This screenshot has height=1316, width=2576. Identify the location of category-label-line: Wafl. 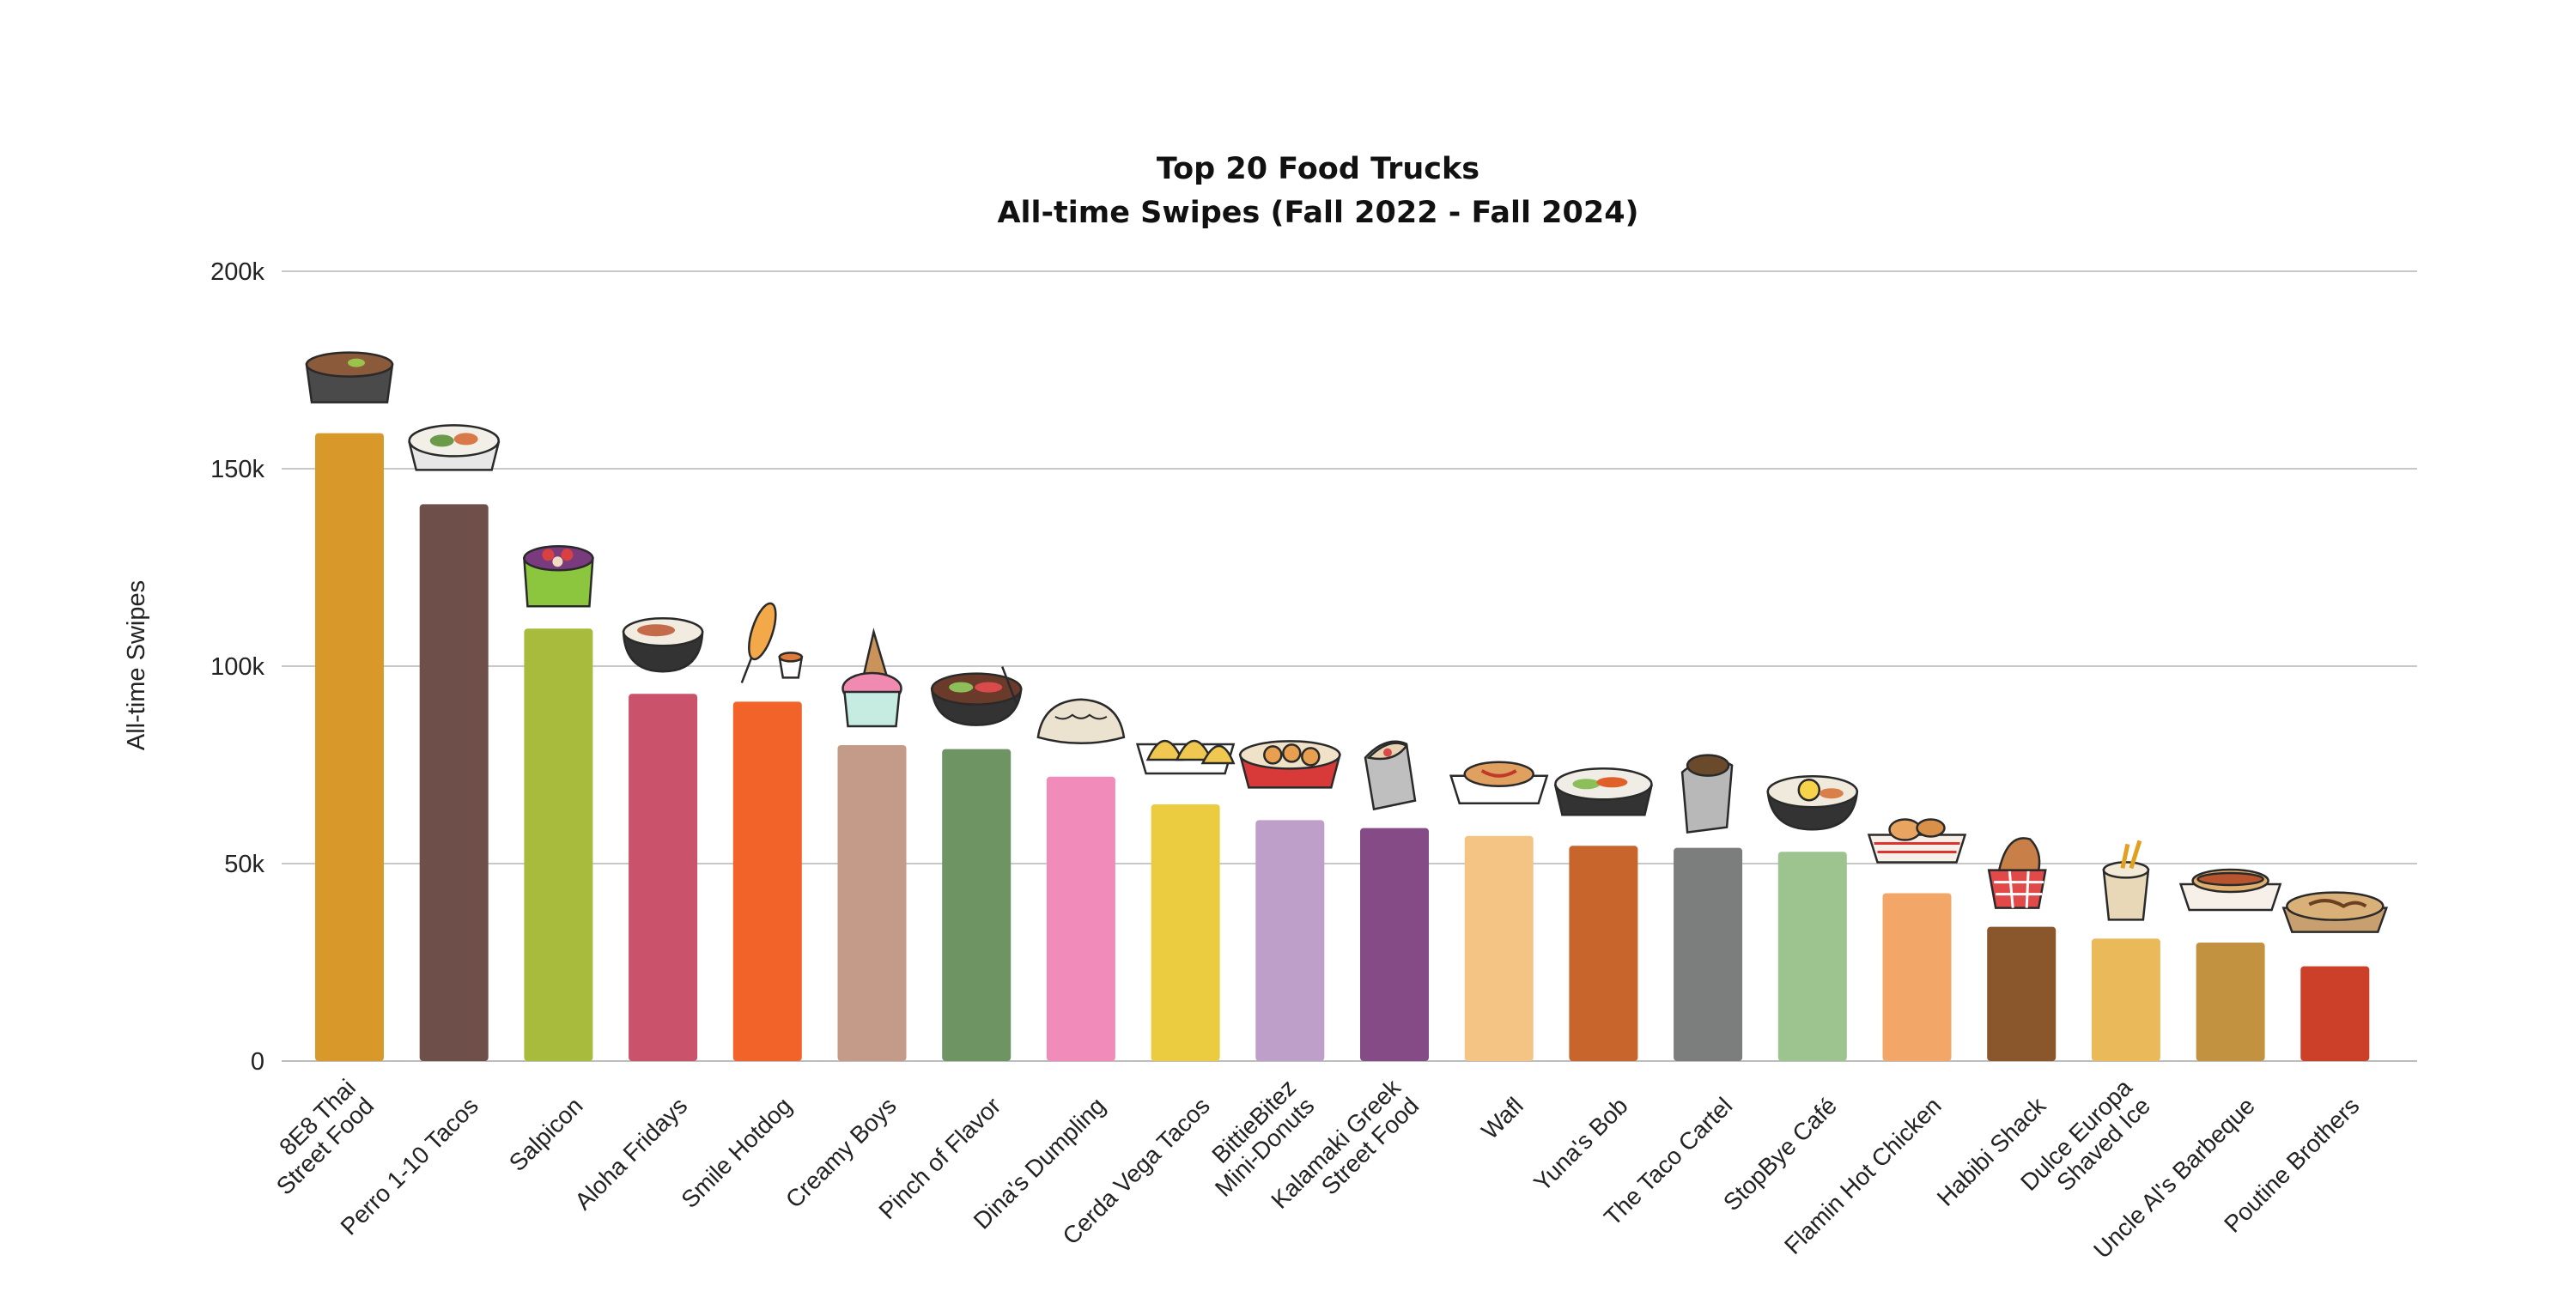
(1502, 1118).